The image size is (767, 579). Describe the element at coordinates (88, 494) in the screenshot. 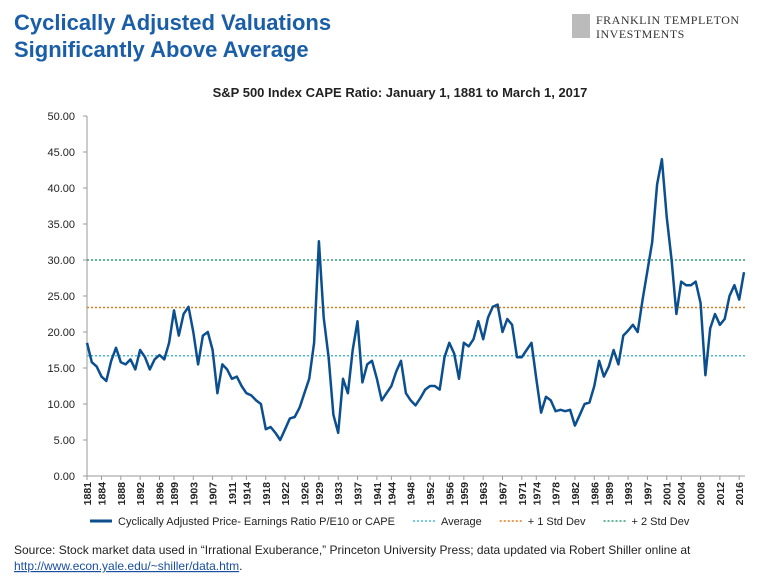

I see `x-tick-label: 1881` at that location.